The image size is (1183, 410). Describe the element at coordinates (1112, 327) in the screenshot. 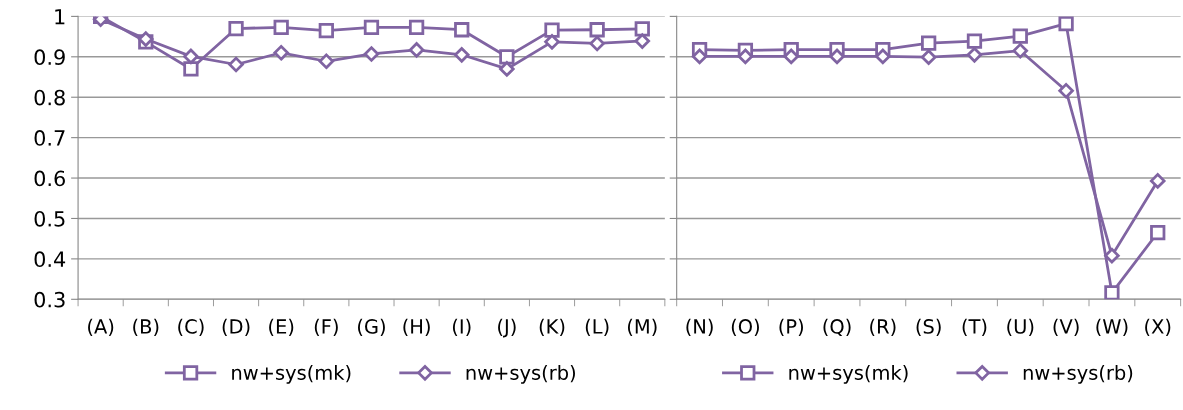

I see `x-tick-label: (W)` at that location.